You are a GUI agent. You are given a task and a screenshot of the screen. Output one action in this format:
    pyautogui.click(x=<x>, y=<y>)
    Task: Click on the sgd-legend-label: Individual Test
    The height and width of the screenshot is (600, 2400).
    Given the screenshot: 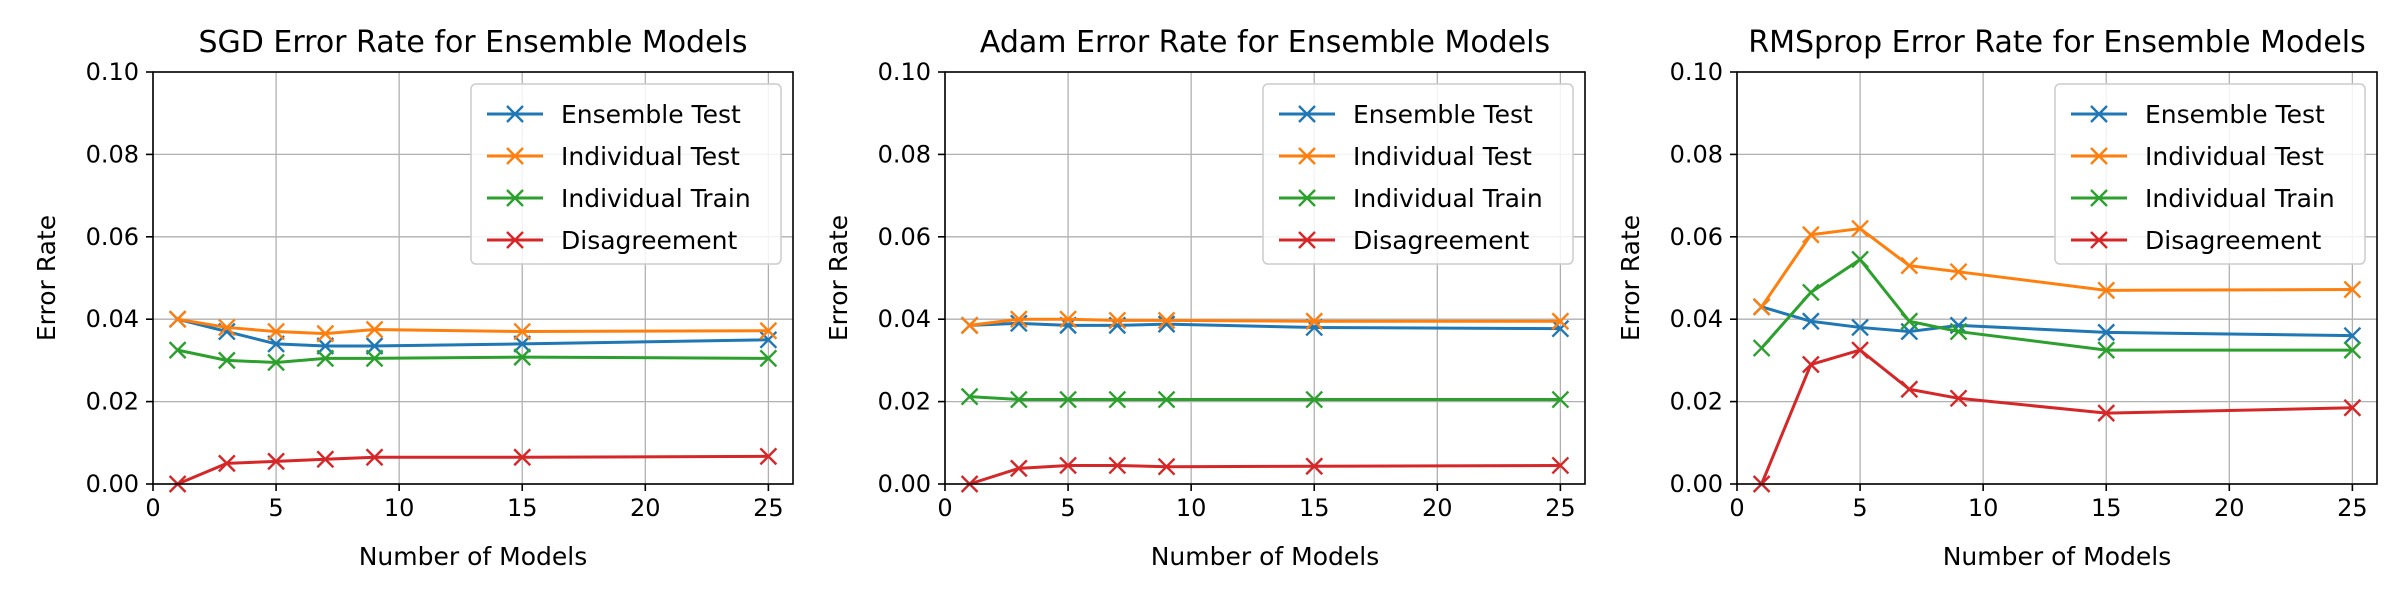 What is the action you would take?
    pyautogui.click(x=650, y=156)
    